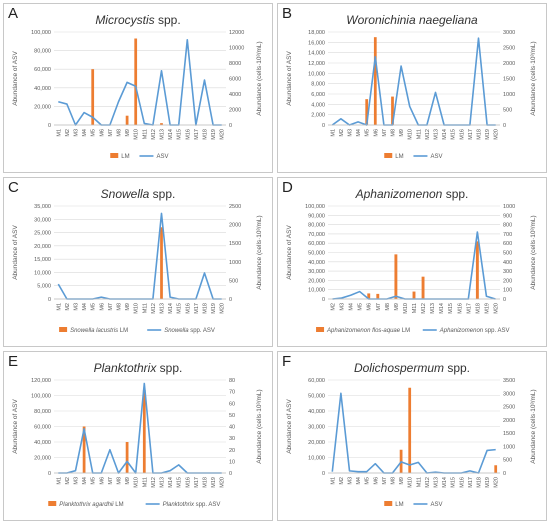 This screenshot has height=528, width=550. I want to click on y2-tick-label: 4000, so click(235, 95).